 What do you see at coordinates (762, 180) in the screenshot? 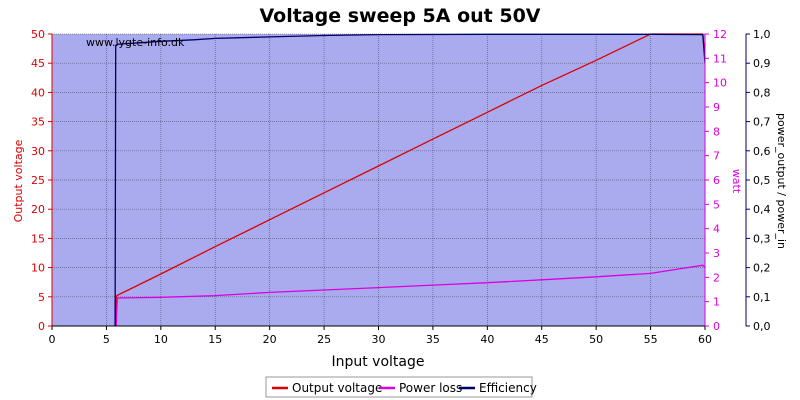
I see `y-right-efficiency-tick-label: 0,5` at bounding box center [762, 180].